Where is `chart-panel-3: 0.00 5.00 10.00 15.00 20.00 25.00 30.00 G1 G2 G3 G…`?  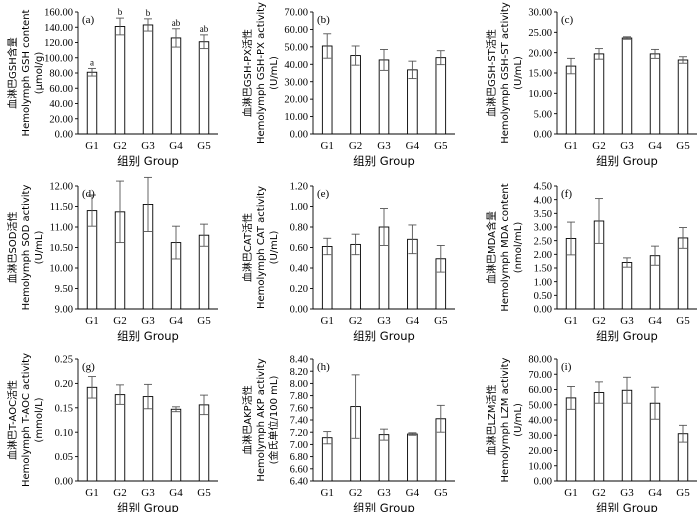 chart-panel-3: 0.00 5.00 10.00 15.00 20.00 25.00 30.00 G1 G2 G3 G… is located at coordinates (591, 85).